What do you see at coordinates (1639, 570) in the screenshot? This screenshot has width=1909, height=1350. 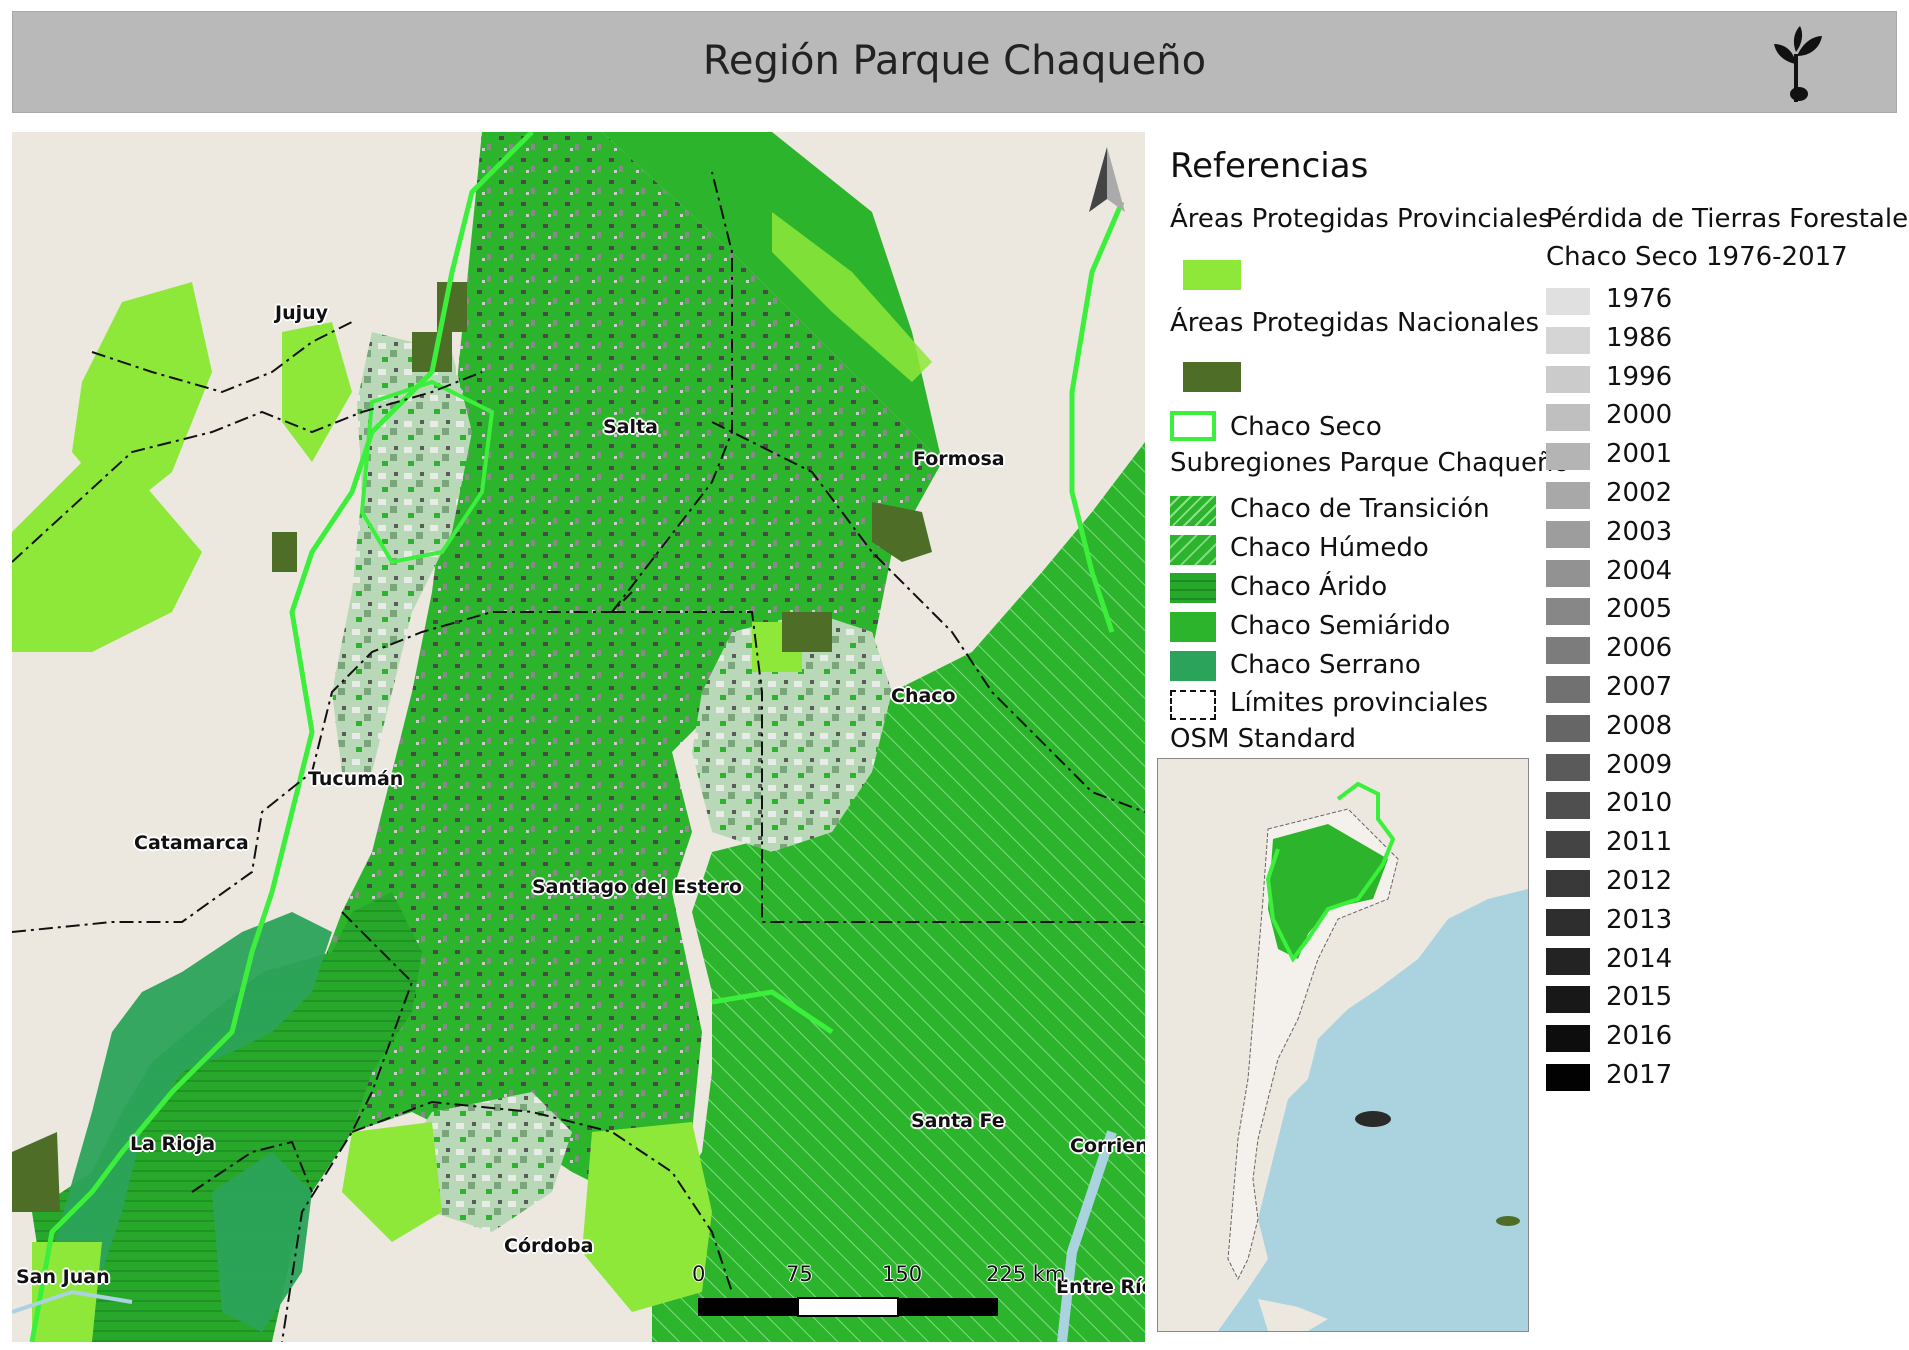 I see `year-label: 2004` at bounding box center [1639, 570].